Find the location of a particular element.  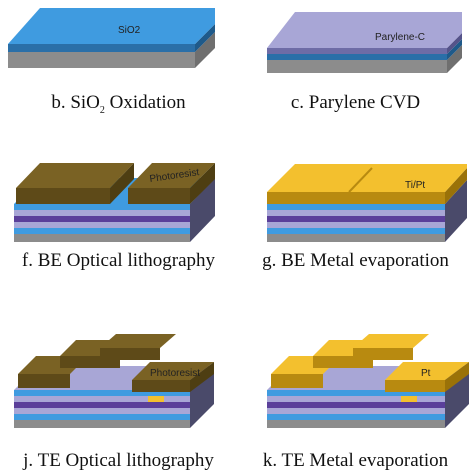

panel-g-caption: g. BE Metal evaporation is located at coordinates (355, 260).